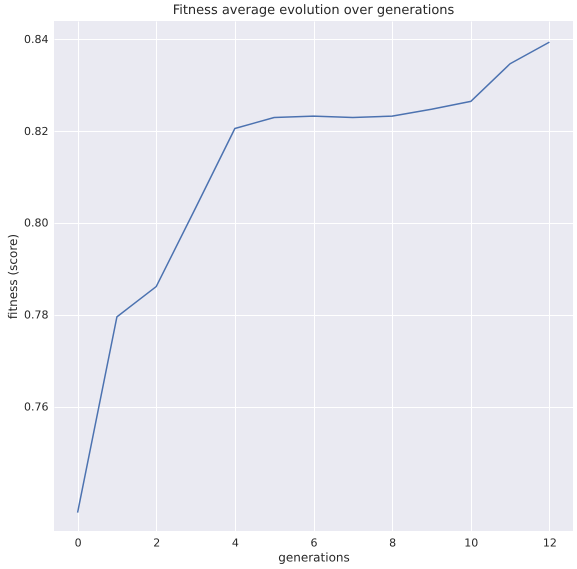  I want to click on y-tick-label: 0.78, so click(36, 315).